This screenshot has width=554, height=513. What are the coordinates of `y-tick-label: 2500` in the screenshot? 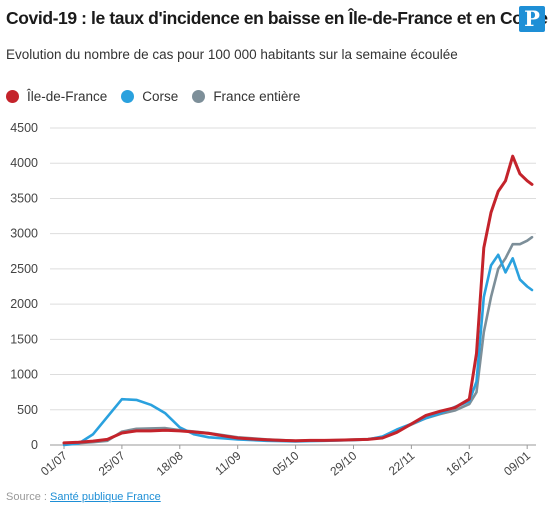 It's located at (24, 269).